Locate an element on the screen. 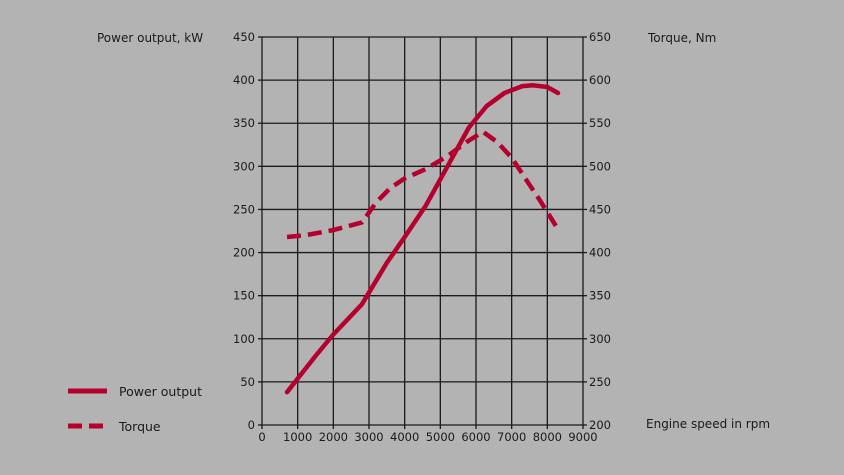  x-tick-label: 5000 is located at coordinates (440, 437).